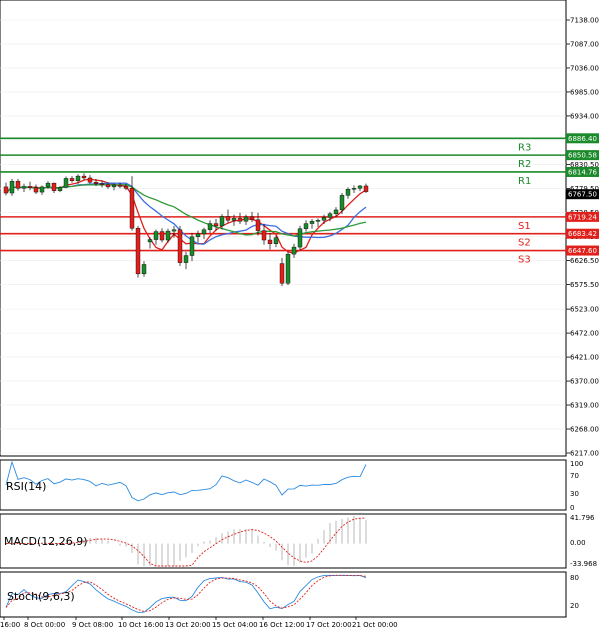  I want to click on price-tick-label: 7138.00, so click(584, 21).